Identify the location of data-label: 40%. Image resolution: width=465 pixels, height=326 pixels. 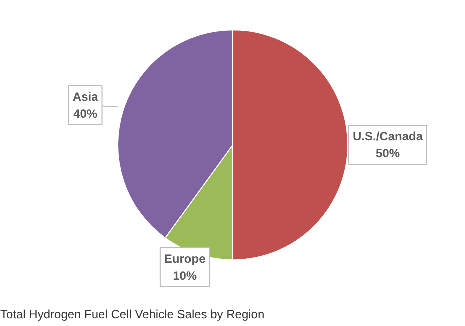
(86, 113).